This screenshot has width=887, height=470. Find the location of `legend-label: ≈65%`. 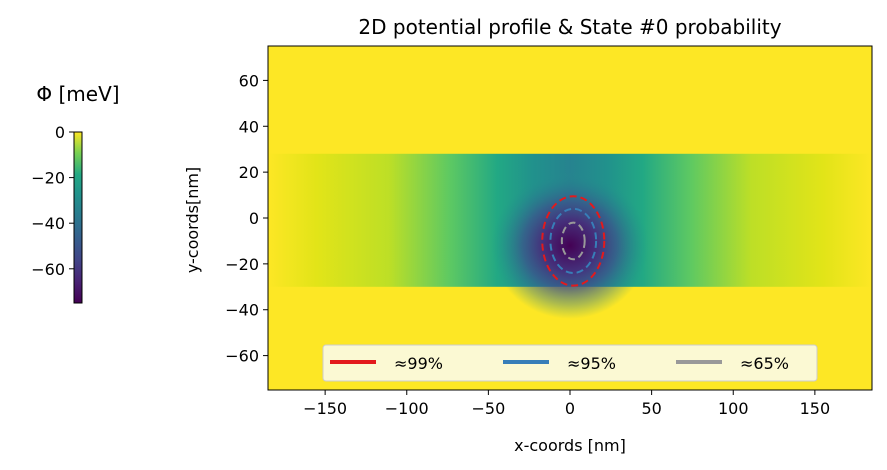

legend-label: ≈65% is located at coordinates (764, 363).